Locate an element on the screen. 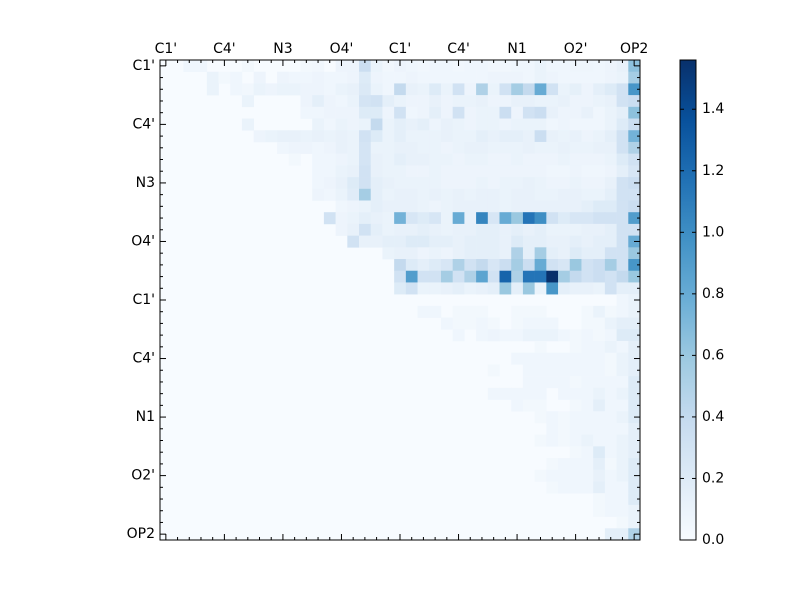  y-tick-labels: C1' C4' N3 O4' C1' C4' N1 O2' OP2 is located at coordinates (141, 300).